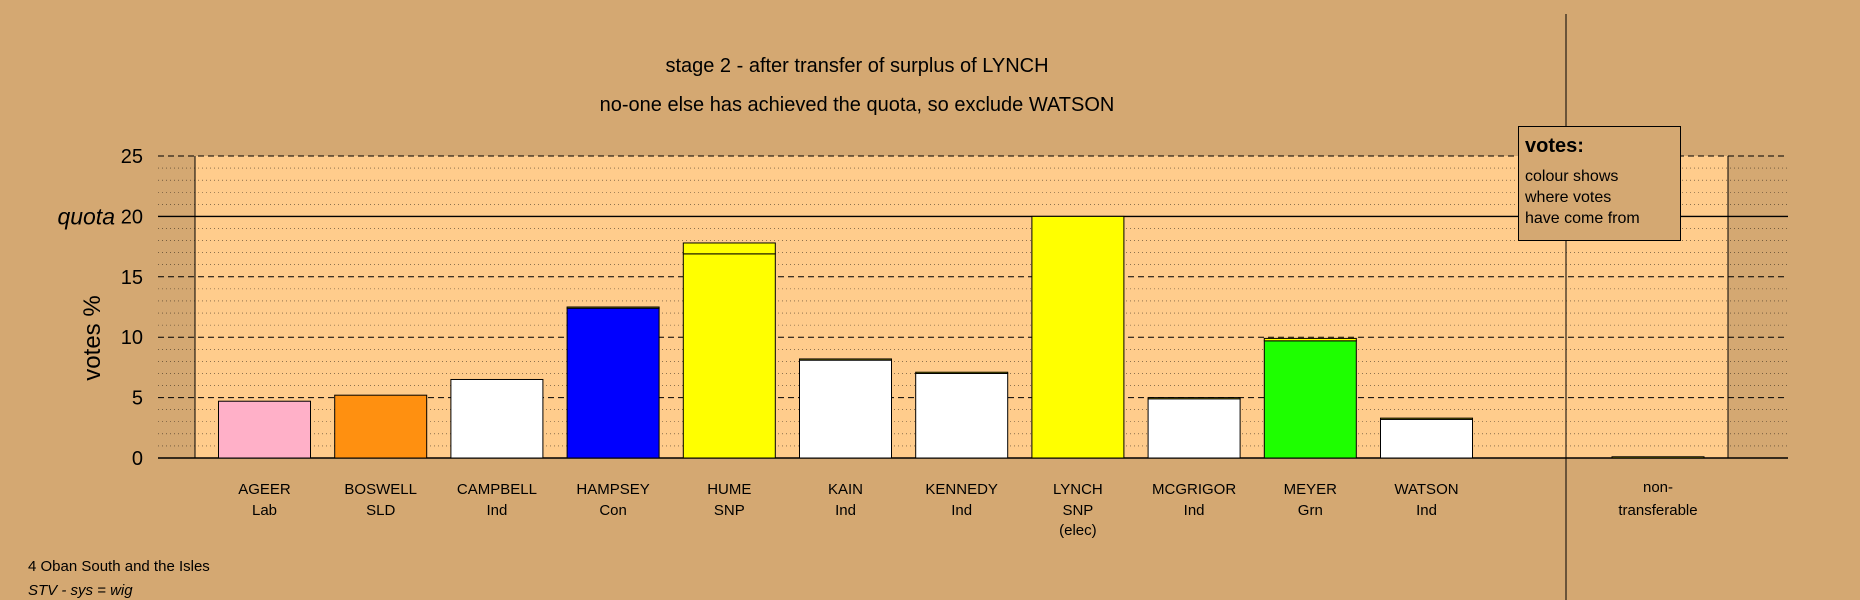 Image resolution: width=1860 pixels, height=600 pixels. What do you see at coordinates (380, 489) in the screenshot?
I see `candidate-name: BOSWELL` at bounding box center [380, 489].